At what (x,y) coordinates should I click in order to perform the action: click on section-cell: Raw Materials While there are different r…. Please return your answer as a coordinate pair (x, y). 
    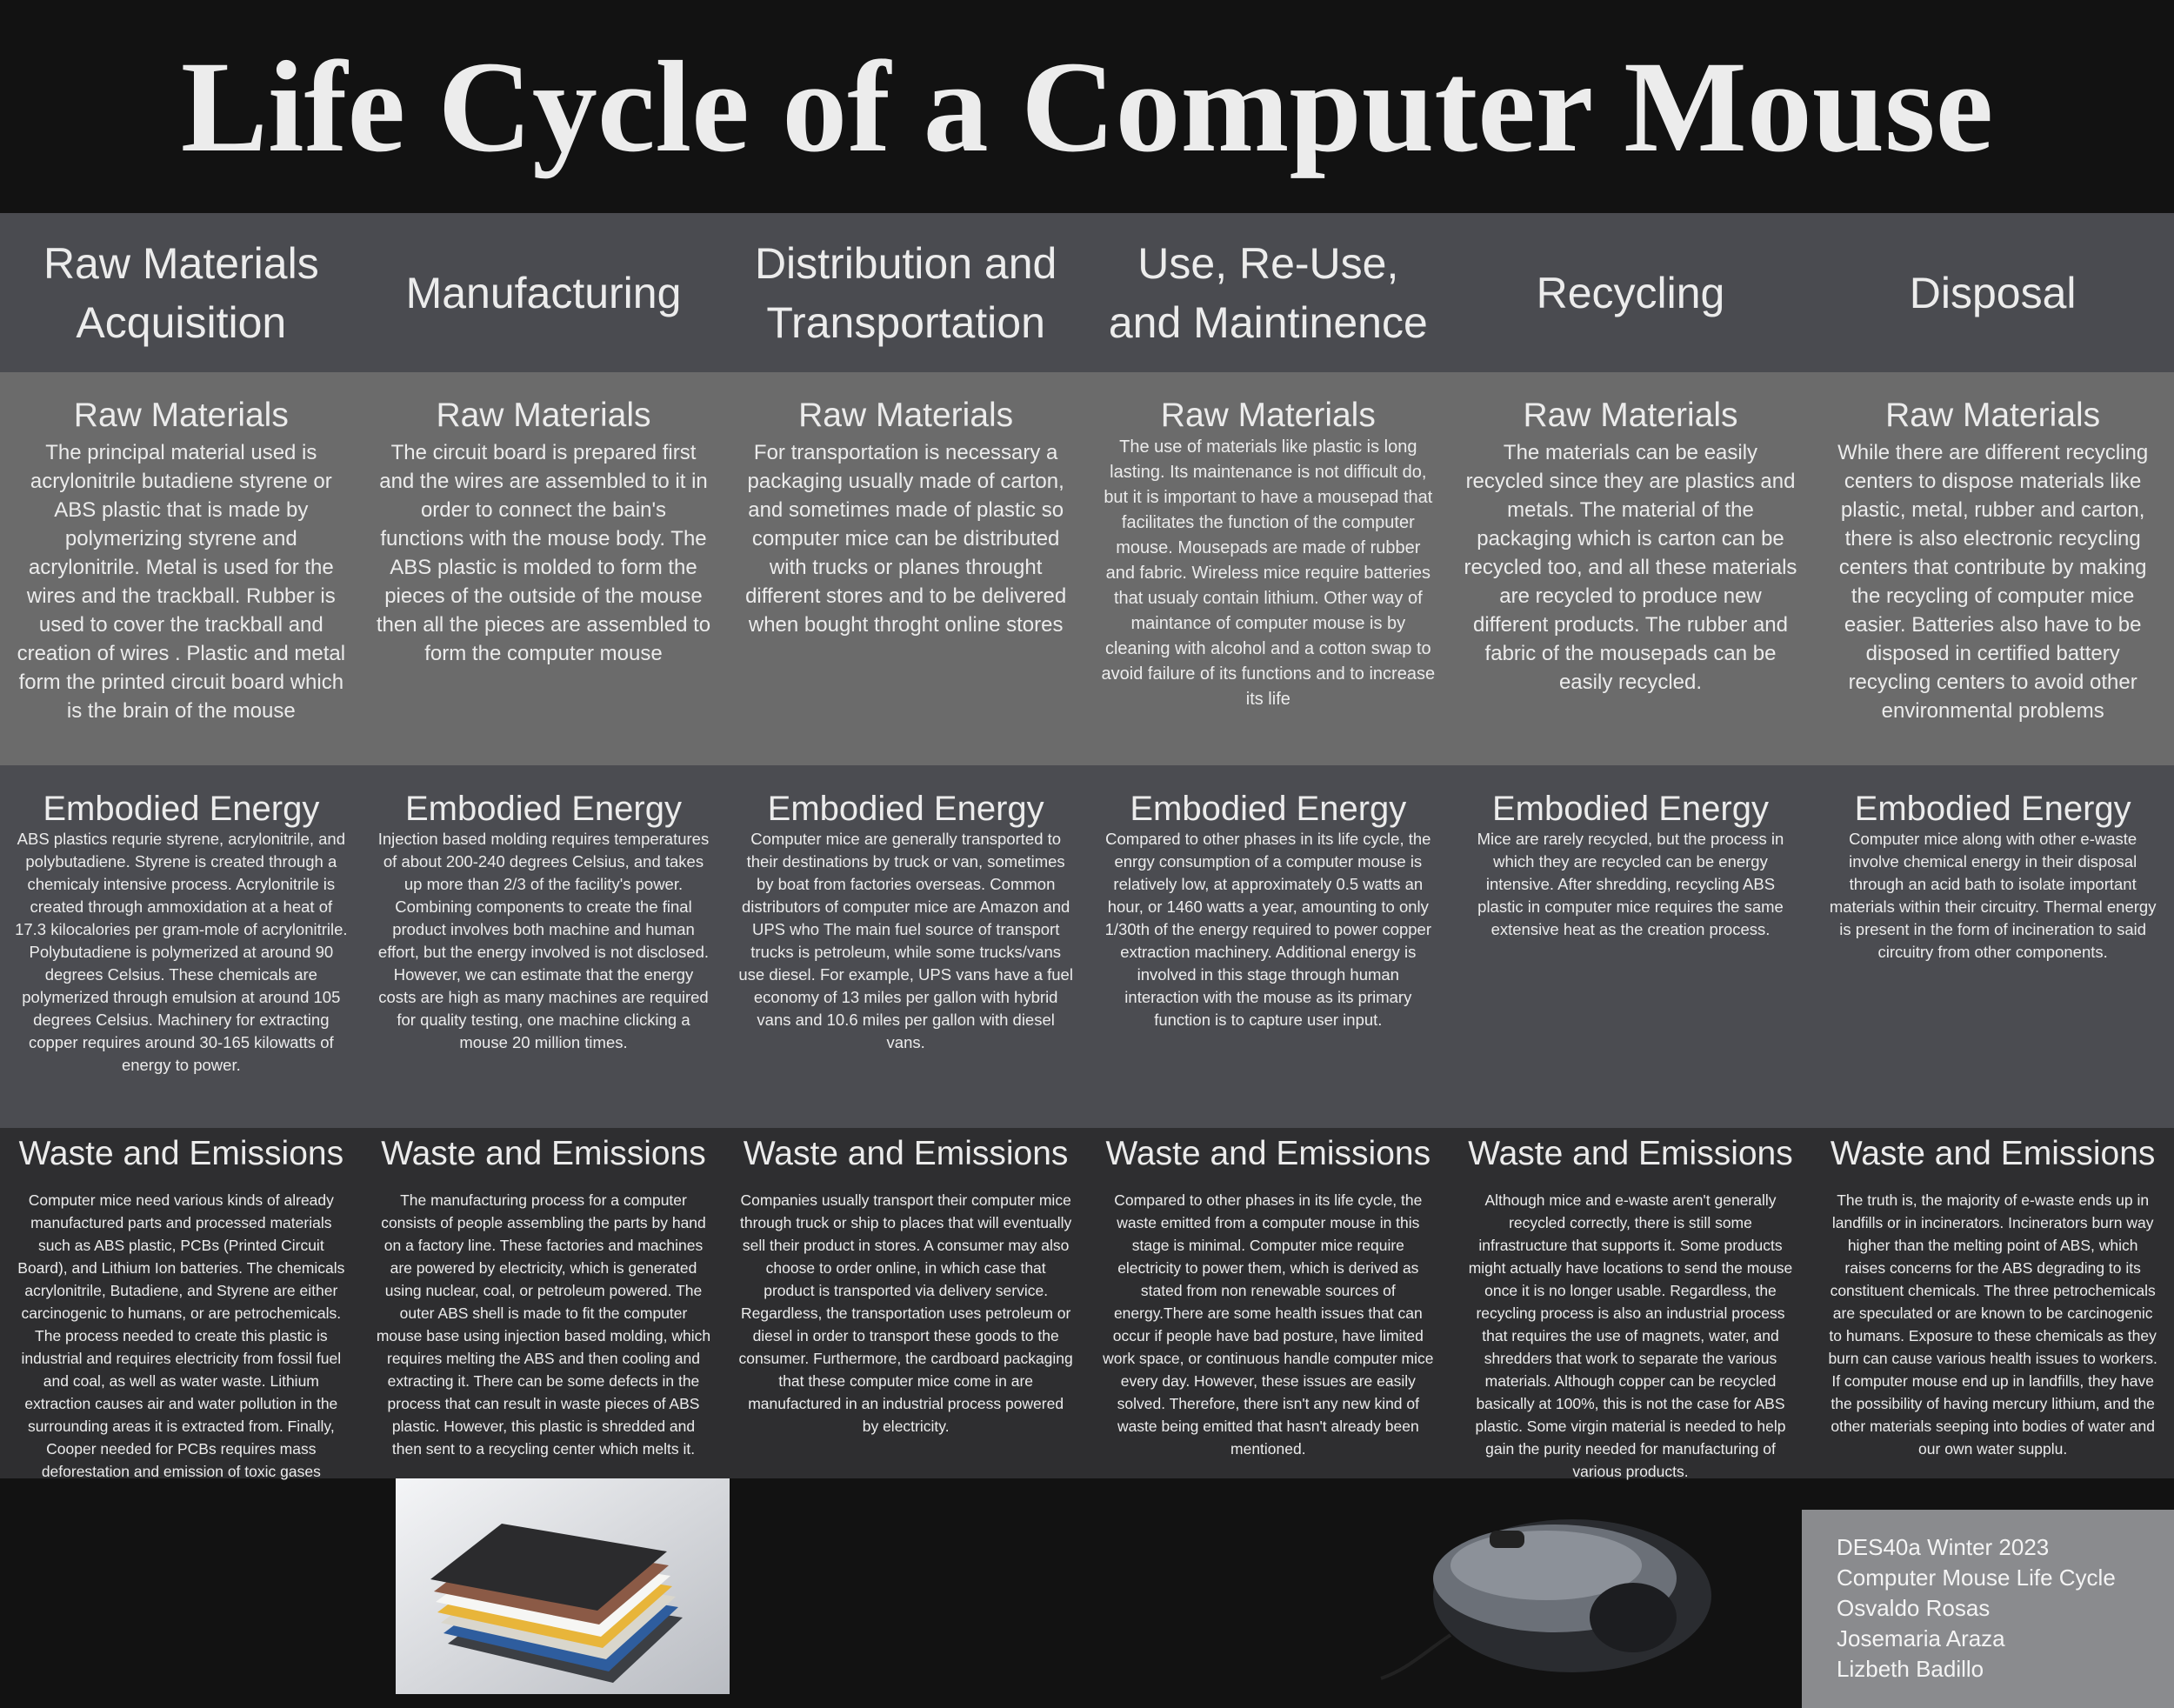
    Looking at the image, I should click on (1992, 568).